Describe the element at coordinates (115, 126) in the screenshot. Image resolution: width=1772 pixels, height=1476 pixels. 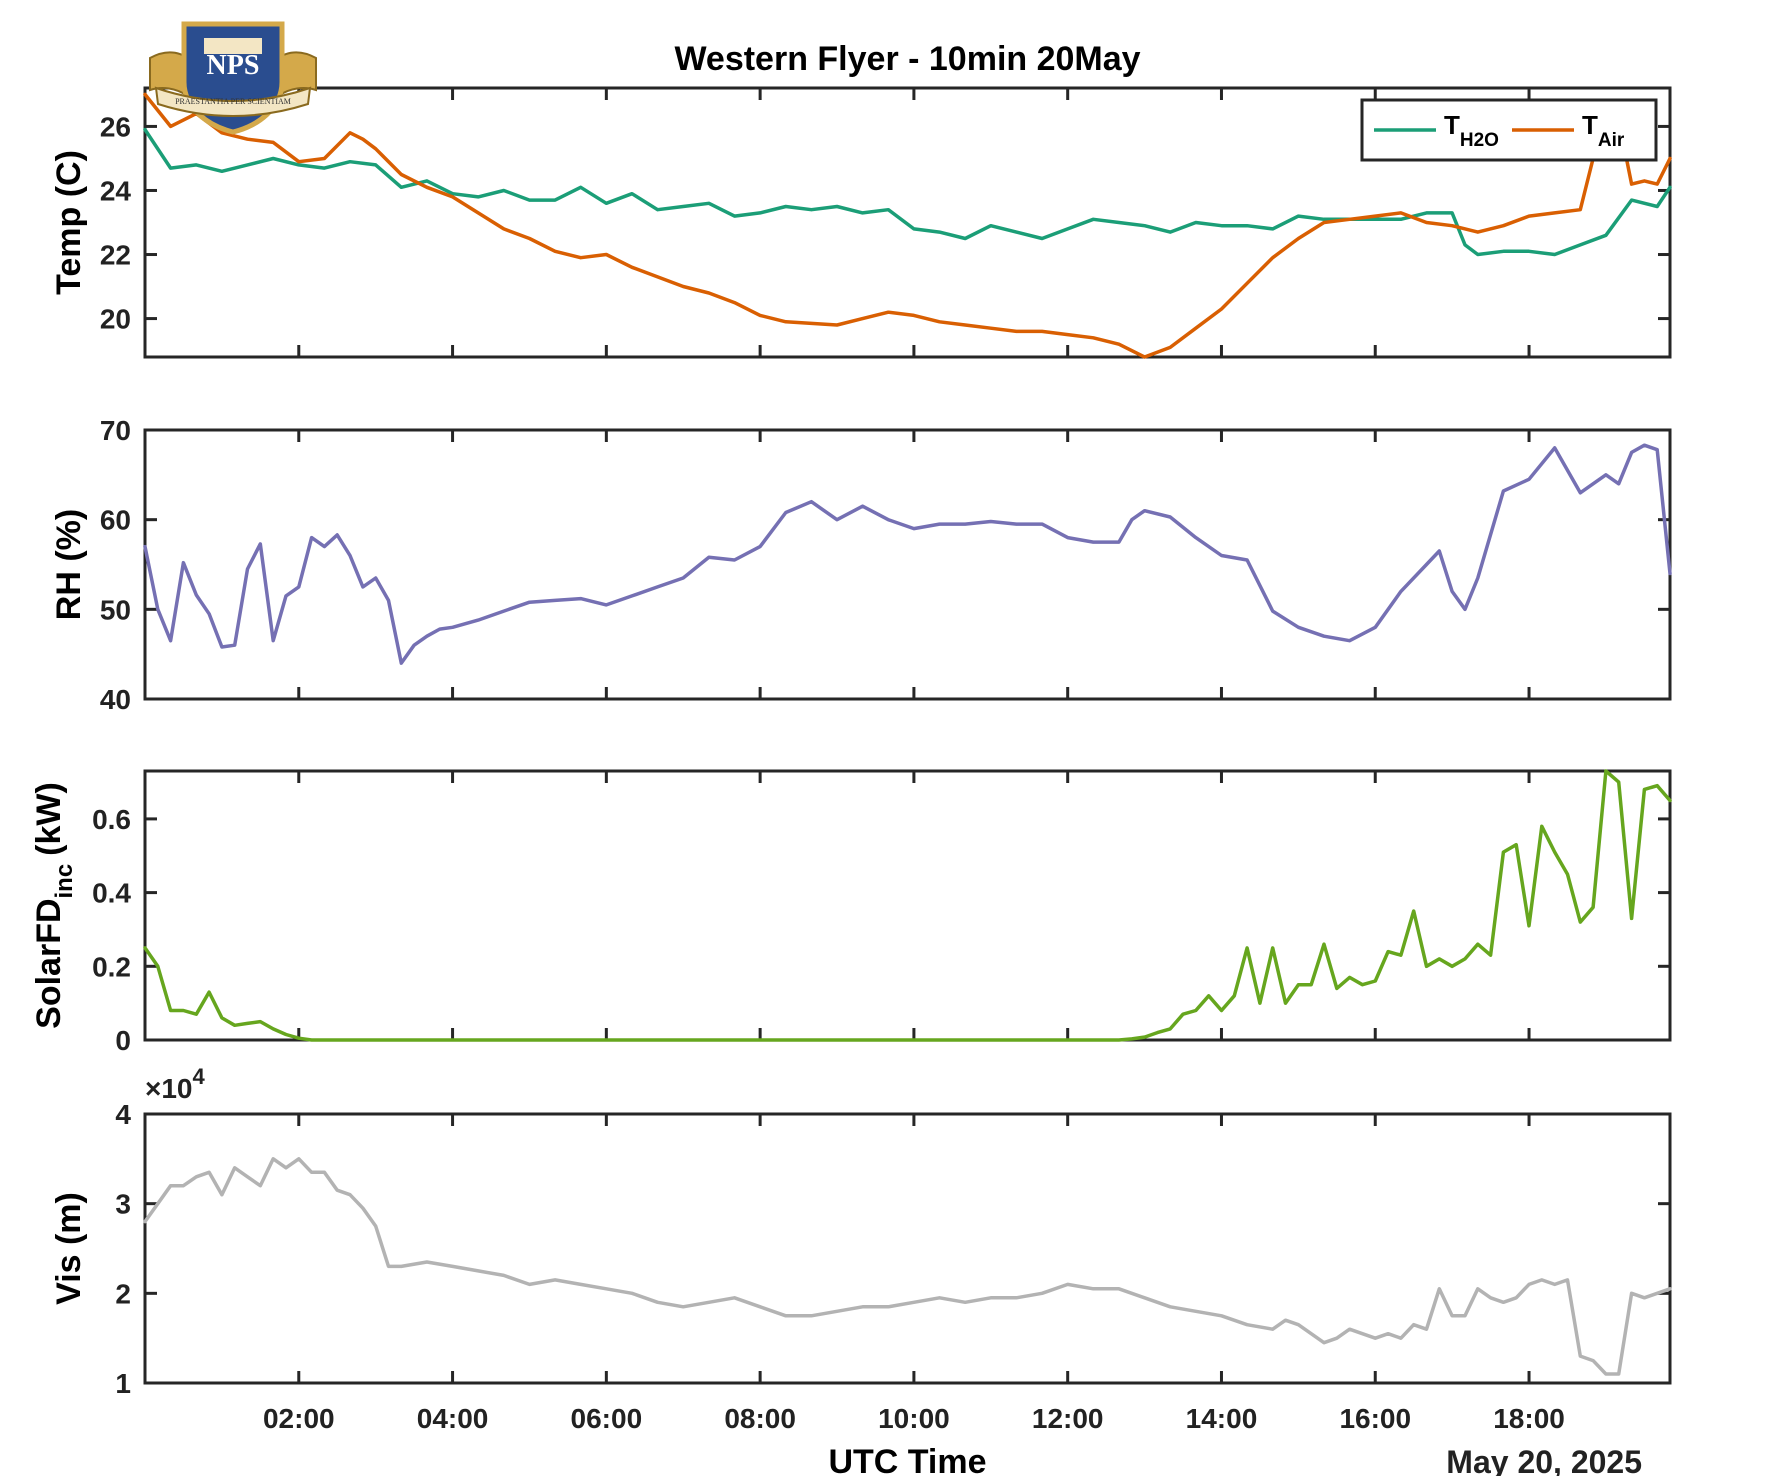
I see `y-tick-label: 26` at that location.